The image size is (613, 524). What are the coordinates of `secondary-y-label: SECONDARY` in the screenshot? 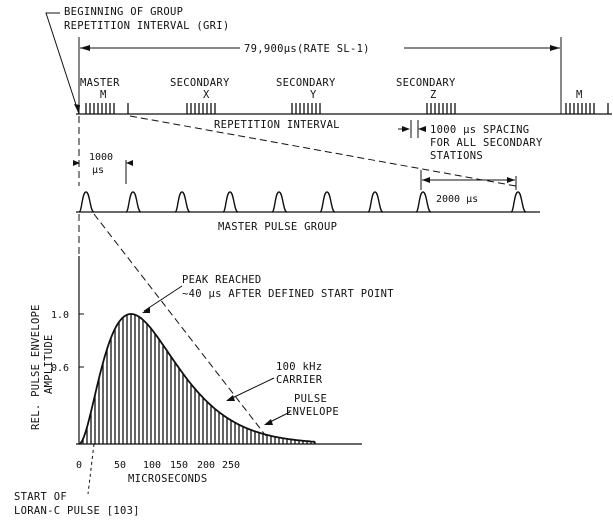 It's located at (306, 83).